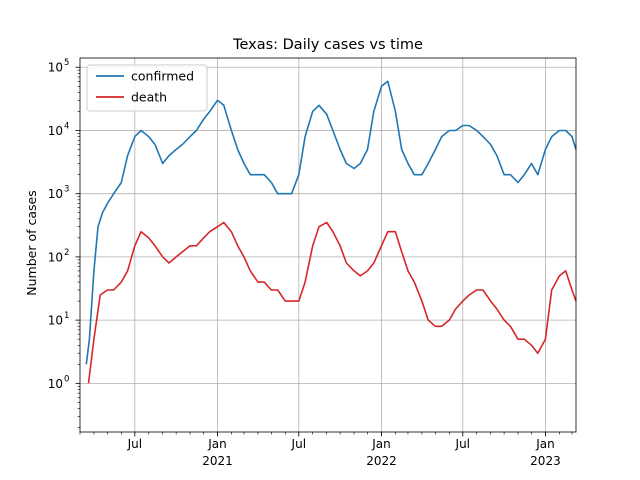 The height and width of the screenshot is (480, 640). What do you see at coordinates (147, 88) in the screenshot?
I see `legend: confirmed death` at bounding box center [147, 88].